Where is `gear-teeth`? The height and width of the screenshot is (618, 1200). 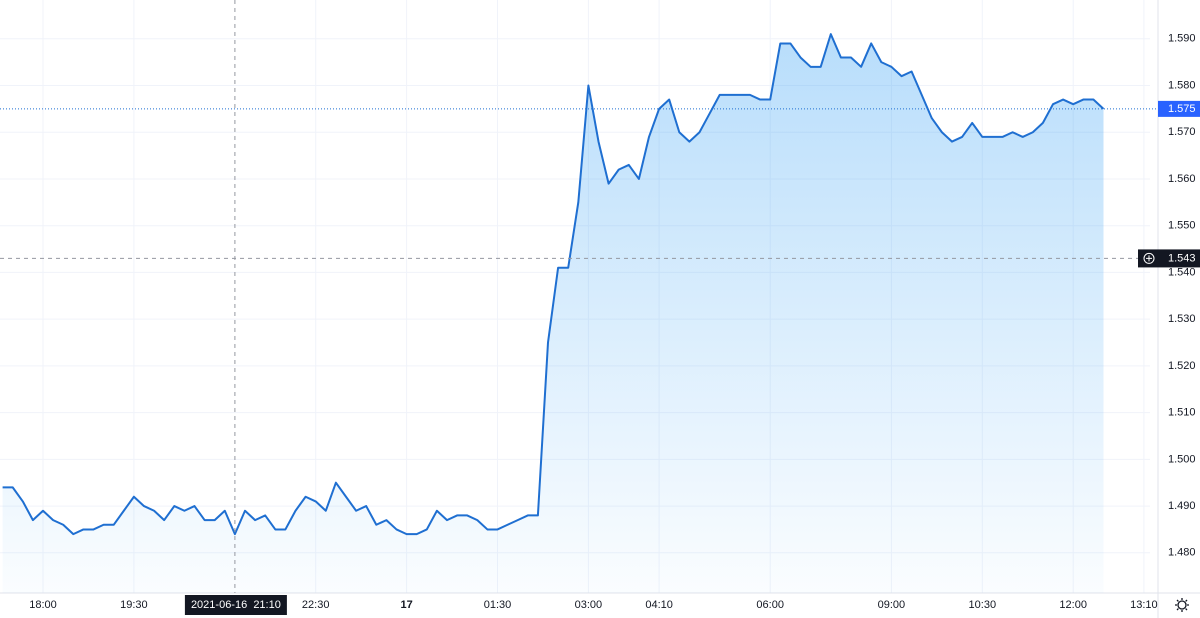 gear-teeth is located at coordinates (1182, 605).